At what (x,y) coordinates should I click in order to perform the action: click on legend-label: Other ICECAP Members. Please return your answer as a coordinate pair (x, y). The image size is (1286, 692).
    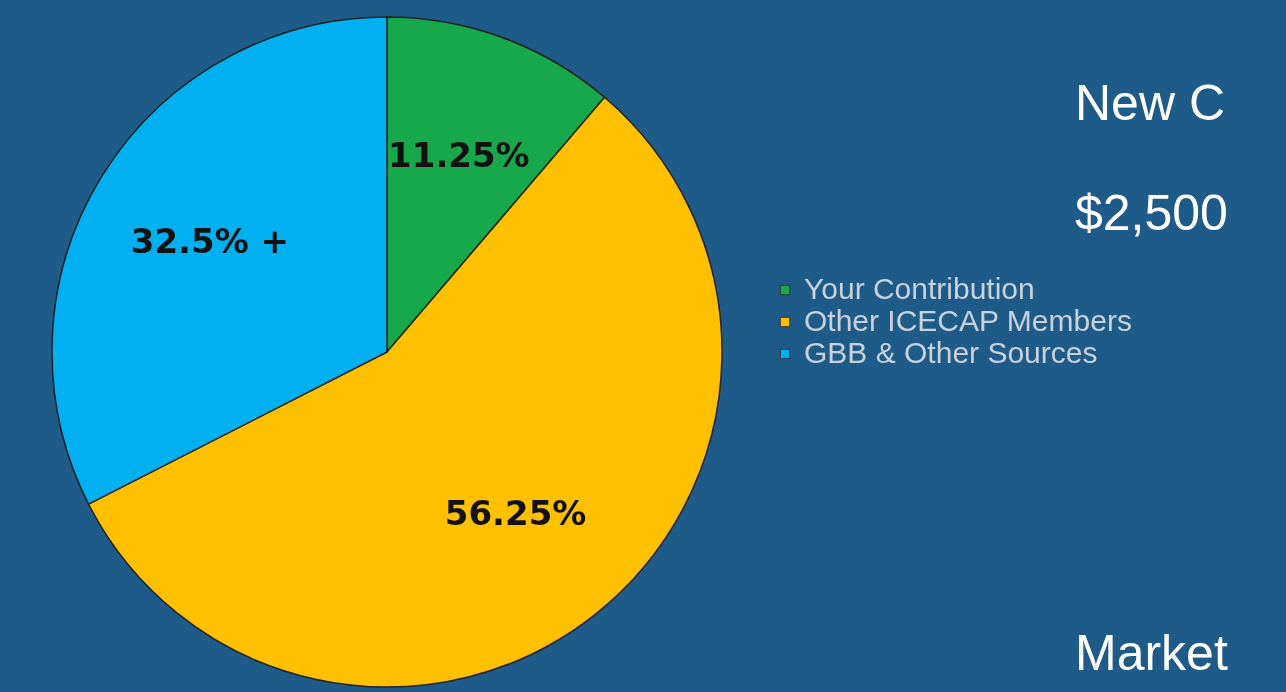
    Looking at the image, I should click on (968, 320).